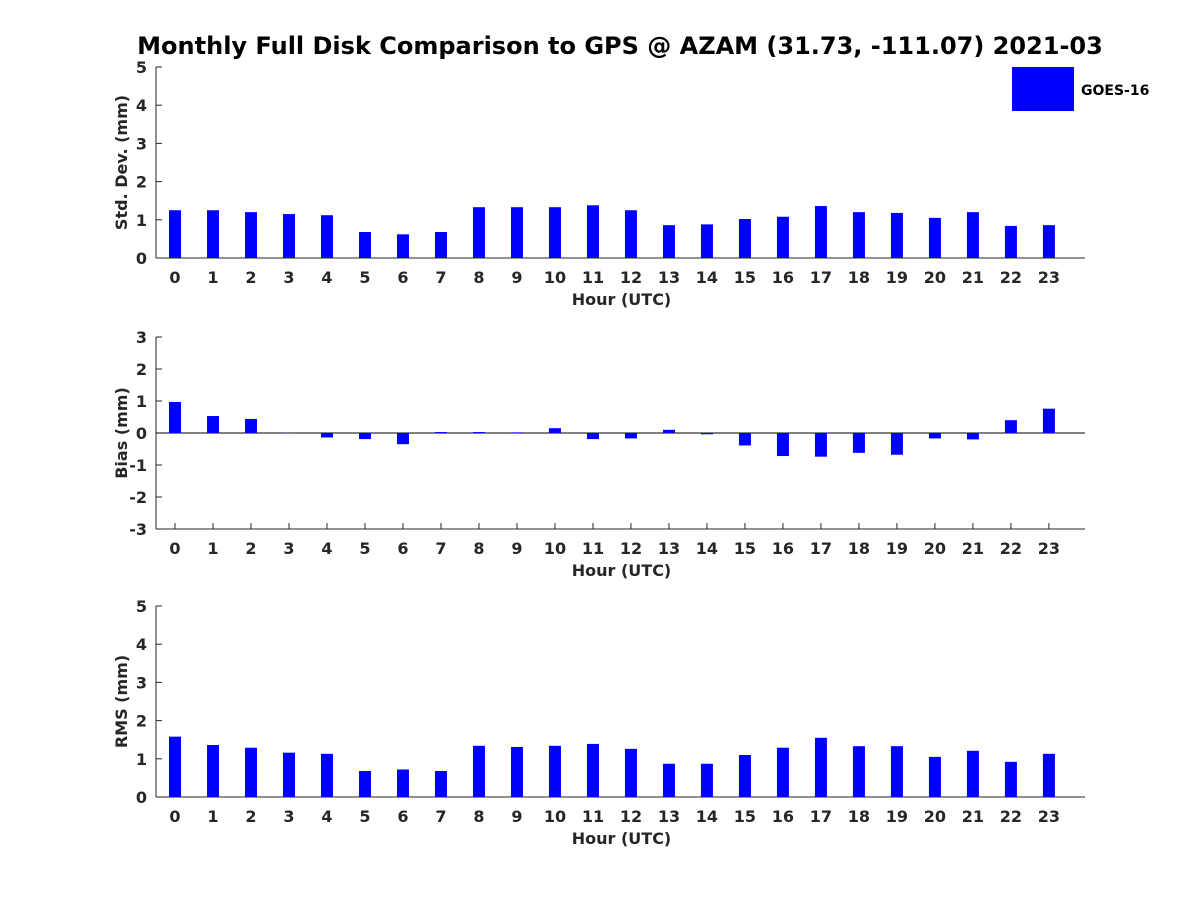  I want to click on y-axis-label: Std. Dev. (mm), so click(121, 162).